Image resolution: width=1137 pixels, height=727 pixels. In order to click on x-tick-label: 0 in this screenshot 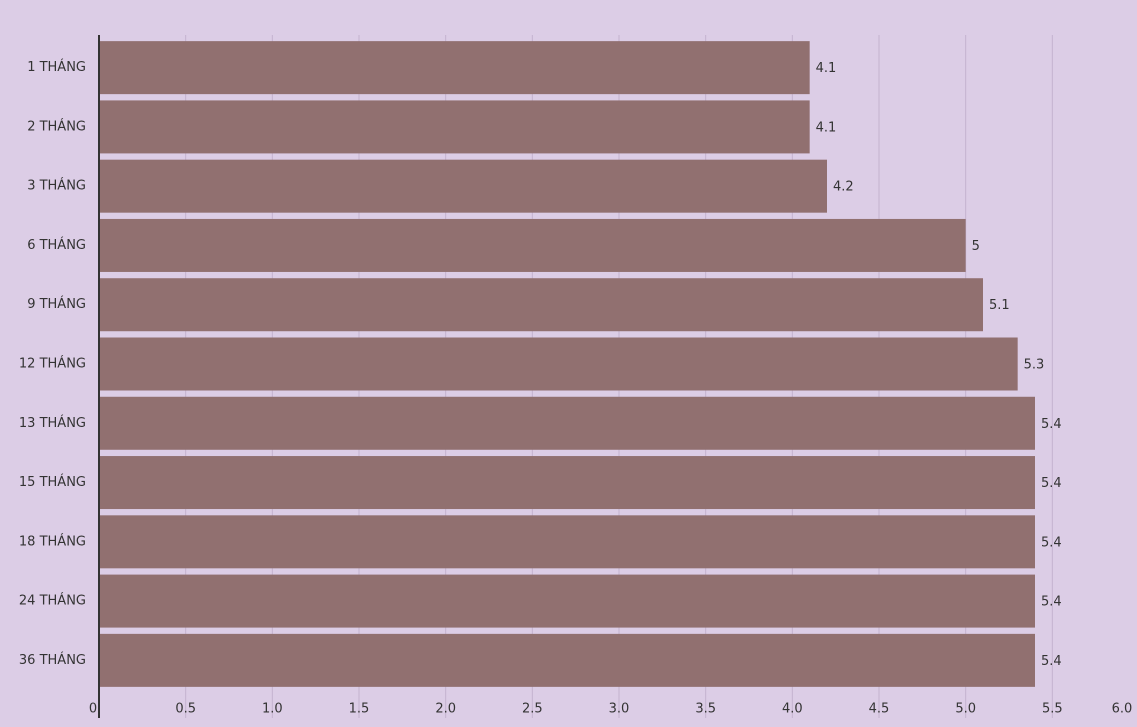, I will do `click(93, 709)`.